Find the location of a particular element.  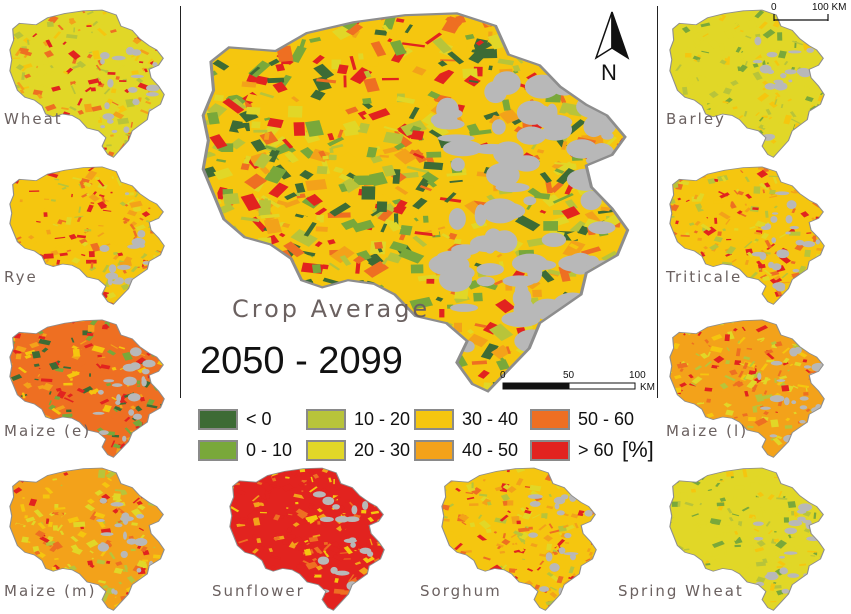

sunflower-map is located at coordinates (307, 539).